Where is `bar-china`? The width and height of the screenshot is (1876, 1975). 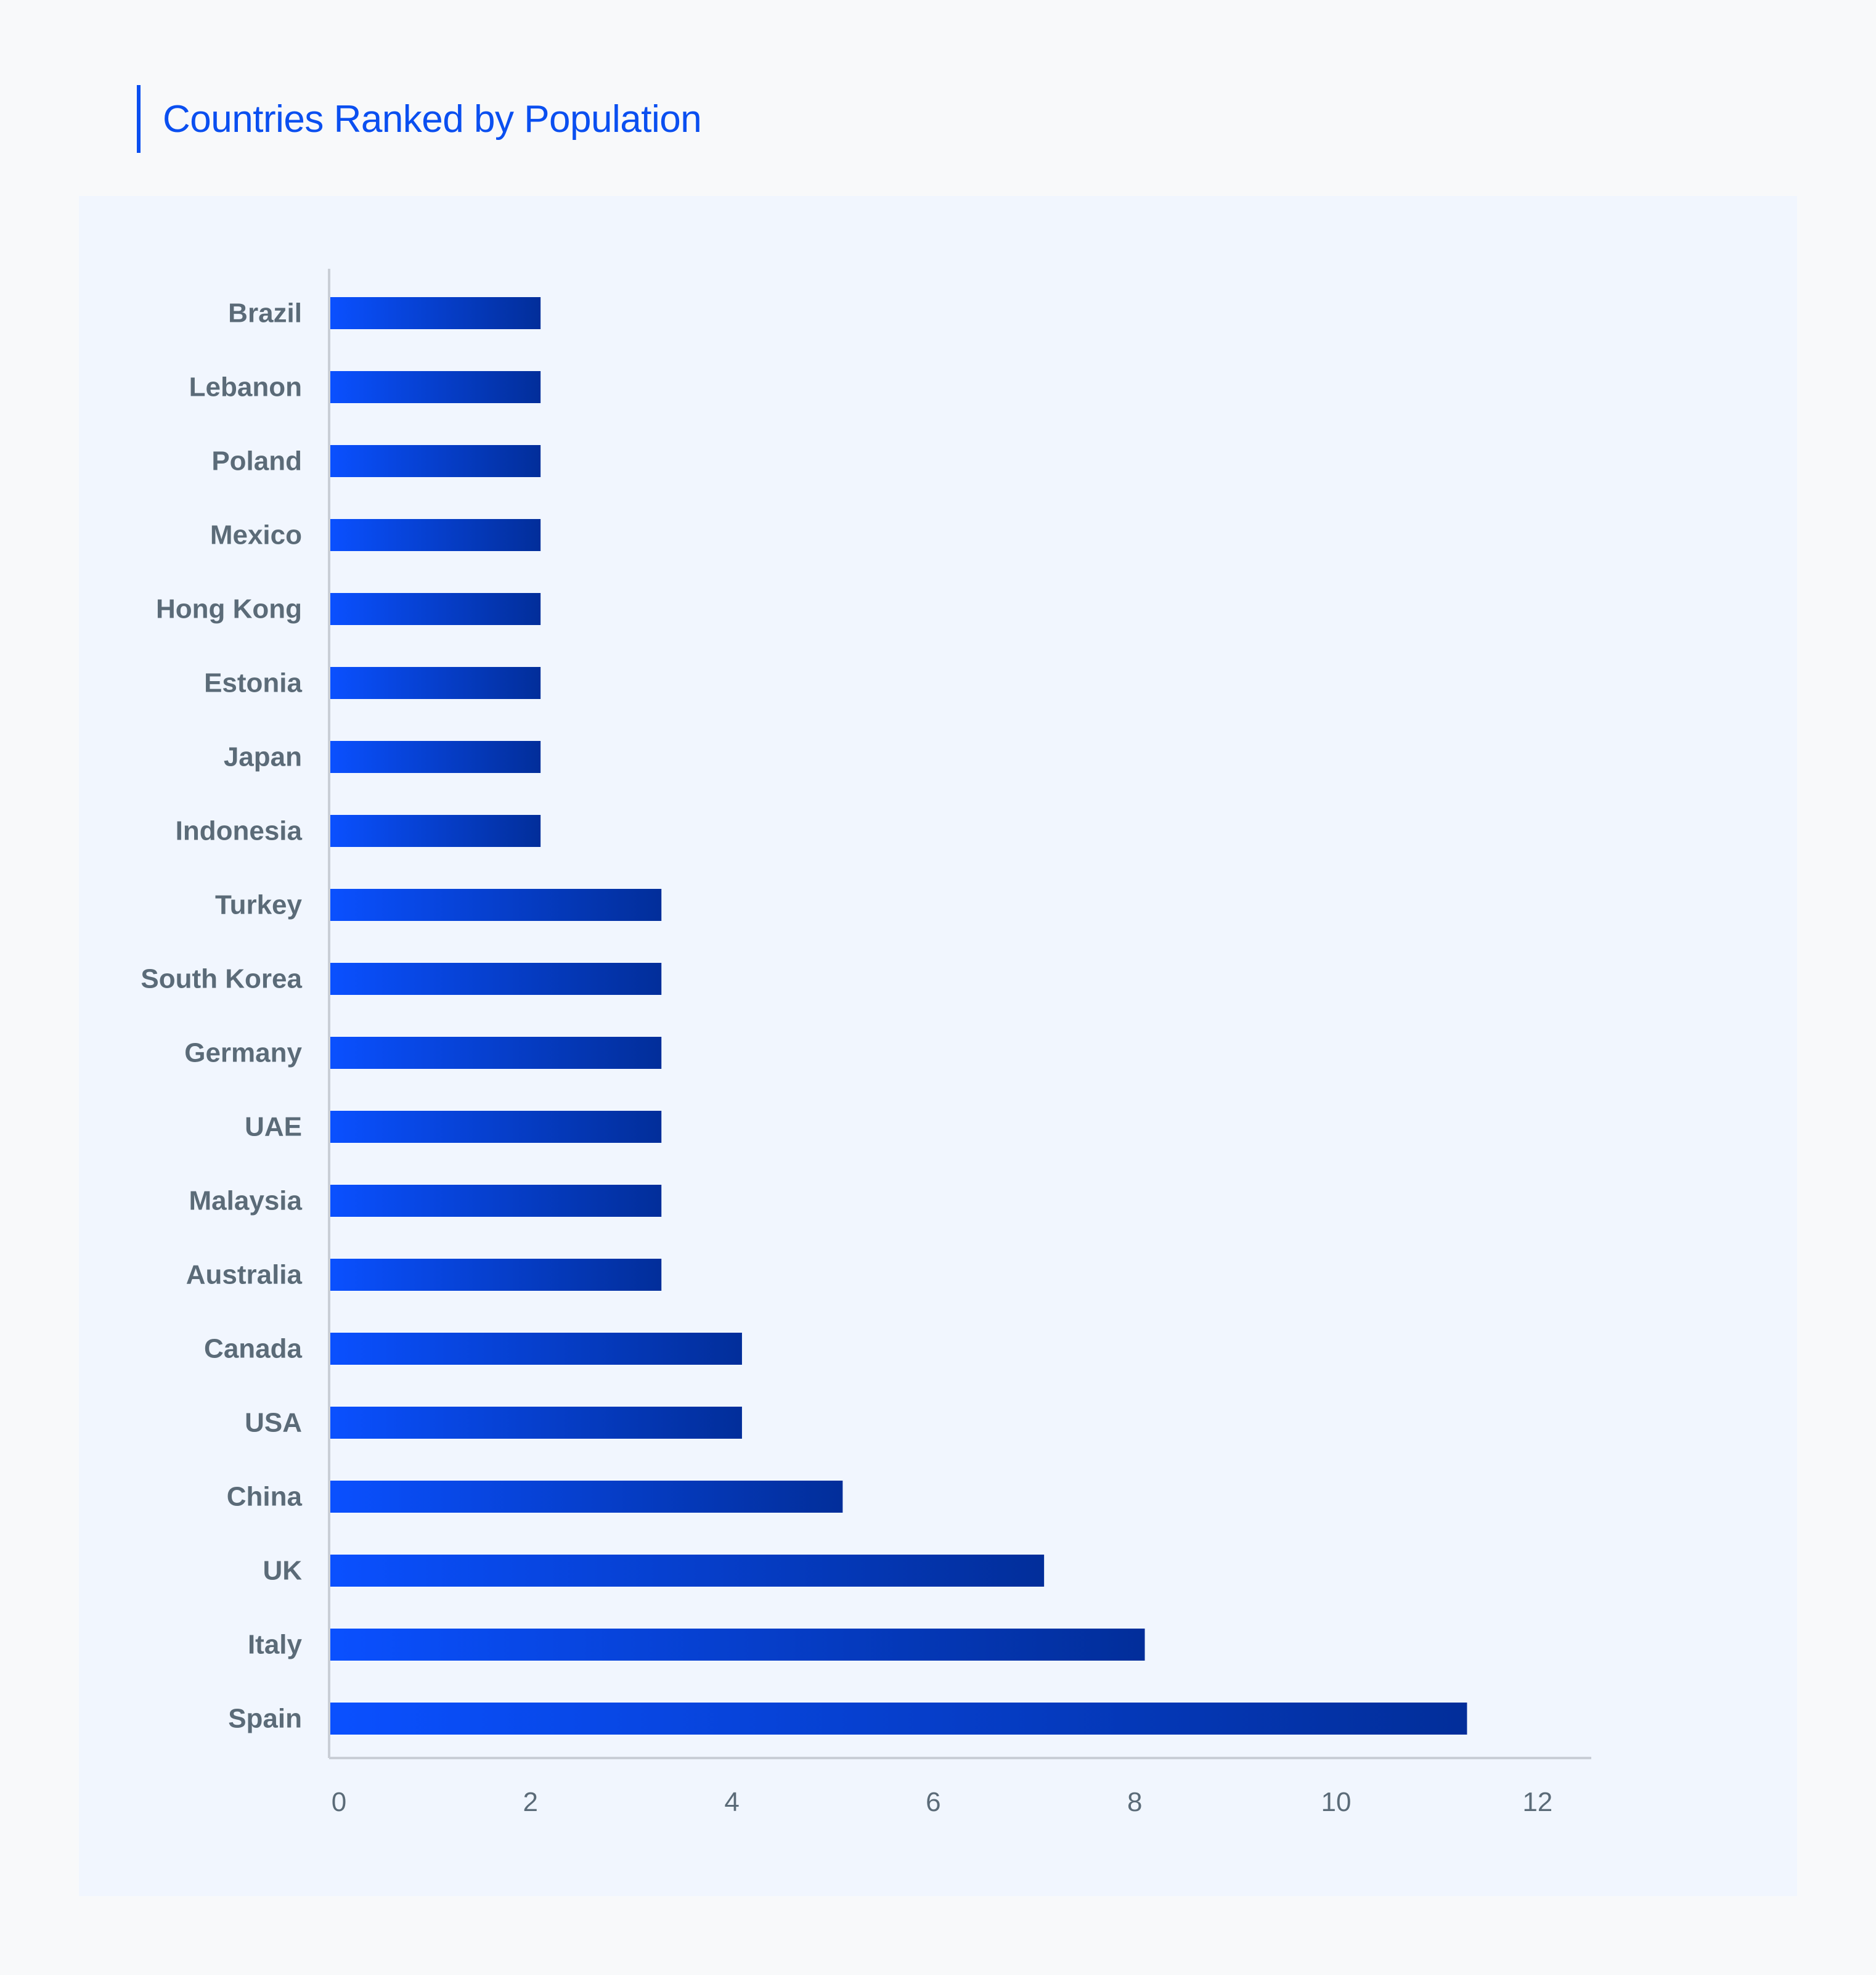
bar-china is located at coordinates (586, 1497).